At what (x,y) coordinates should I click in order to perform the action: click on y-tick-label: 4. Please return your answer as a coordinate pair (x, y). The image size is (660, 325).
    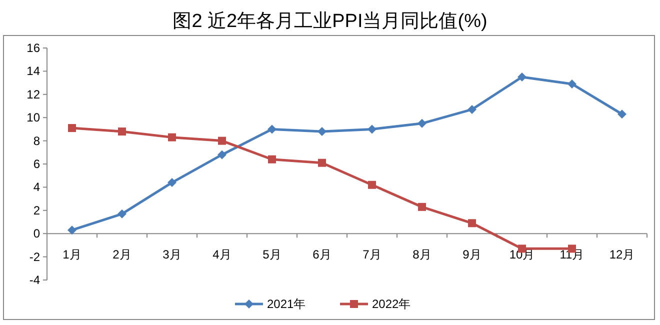
    Looking at the image, I should click on (36, 187).